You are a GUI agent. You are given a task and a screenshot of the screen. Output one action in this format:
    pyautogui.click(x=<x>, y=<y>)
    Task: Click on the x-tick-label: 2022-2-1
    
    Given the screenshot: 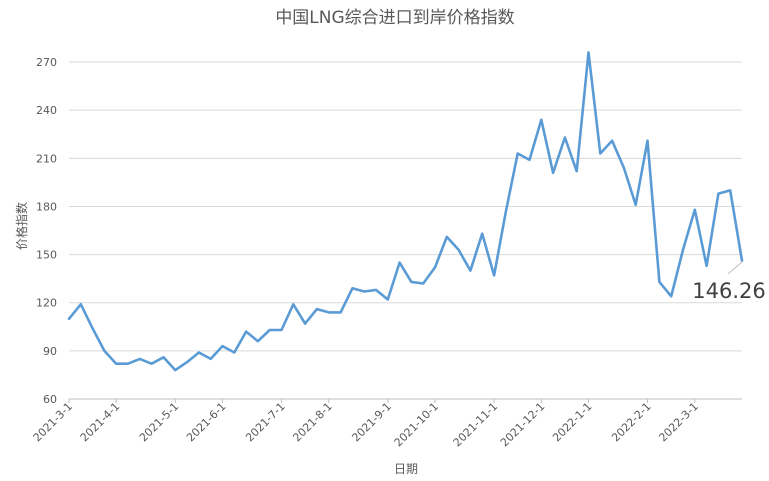 What is the action you would take?
    pyautogui.click(x=631, y=422)
    